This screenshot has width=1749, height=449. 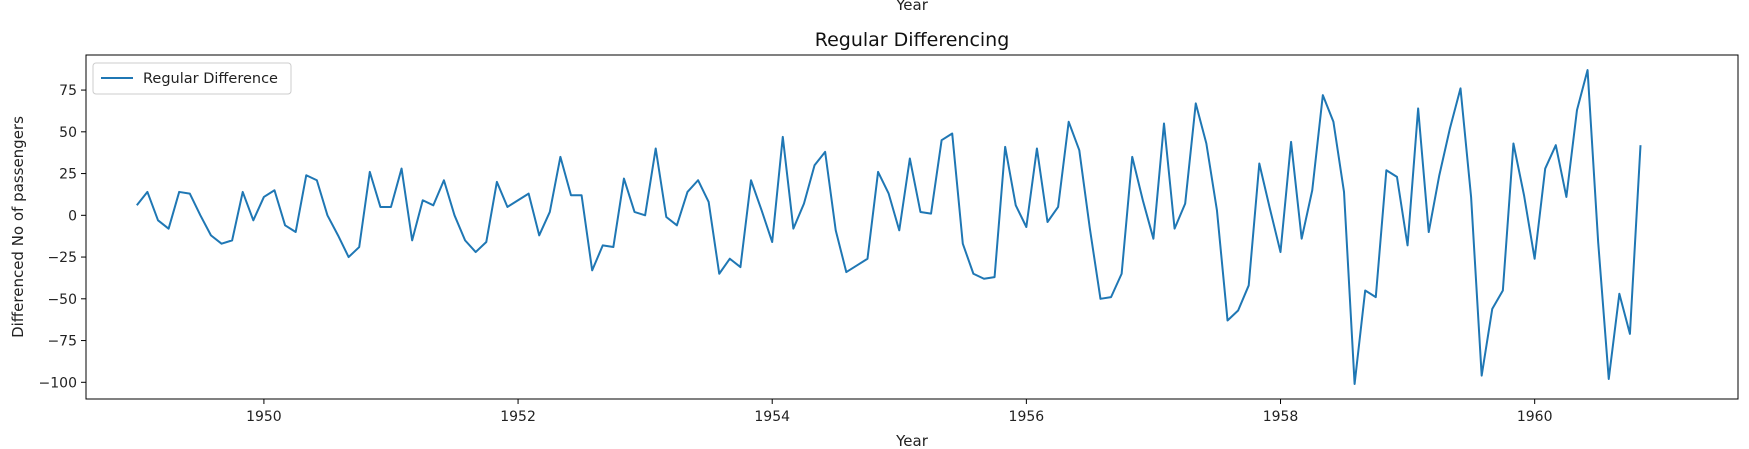 What do you see at coordinates (68, 91) in the screenshot?
I see `y-tick-label: 75` at bounding box center [68, 91].